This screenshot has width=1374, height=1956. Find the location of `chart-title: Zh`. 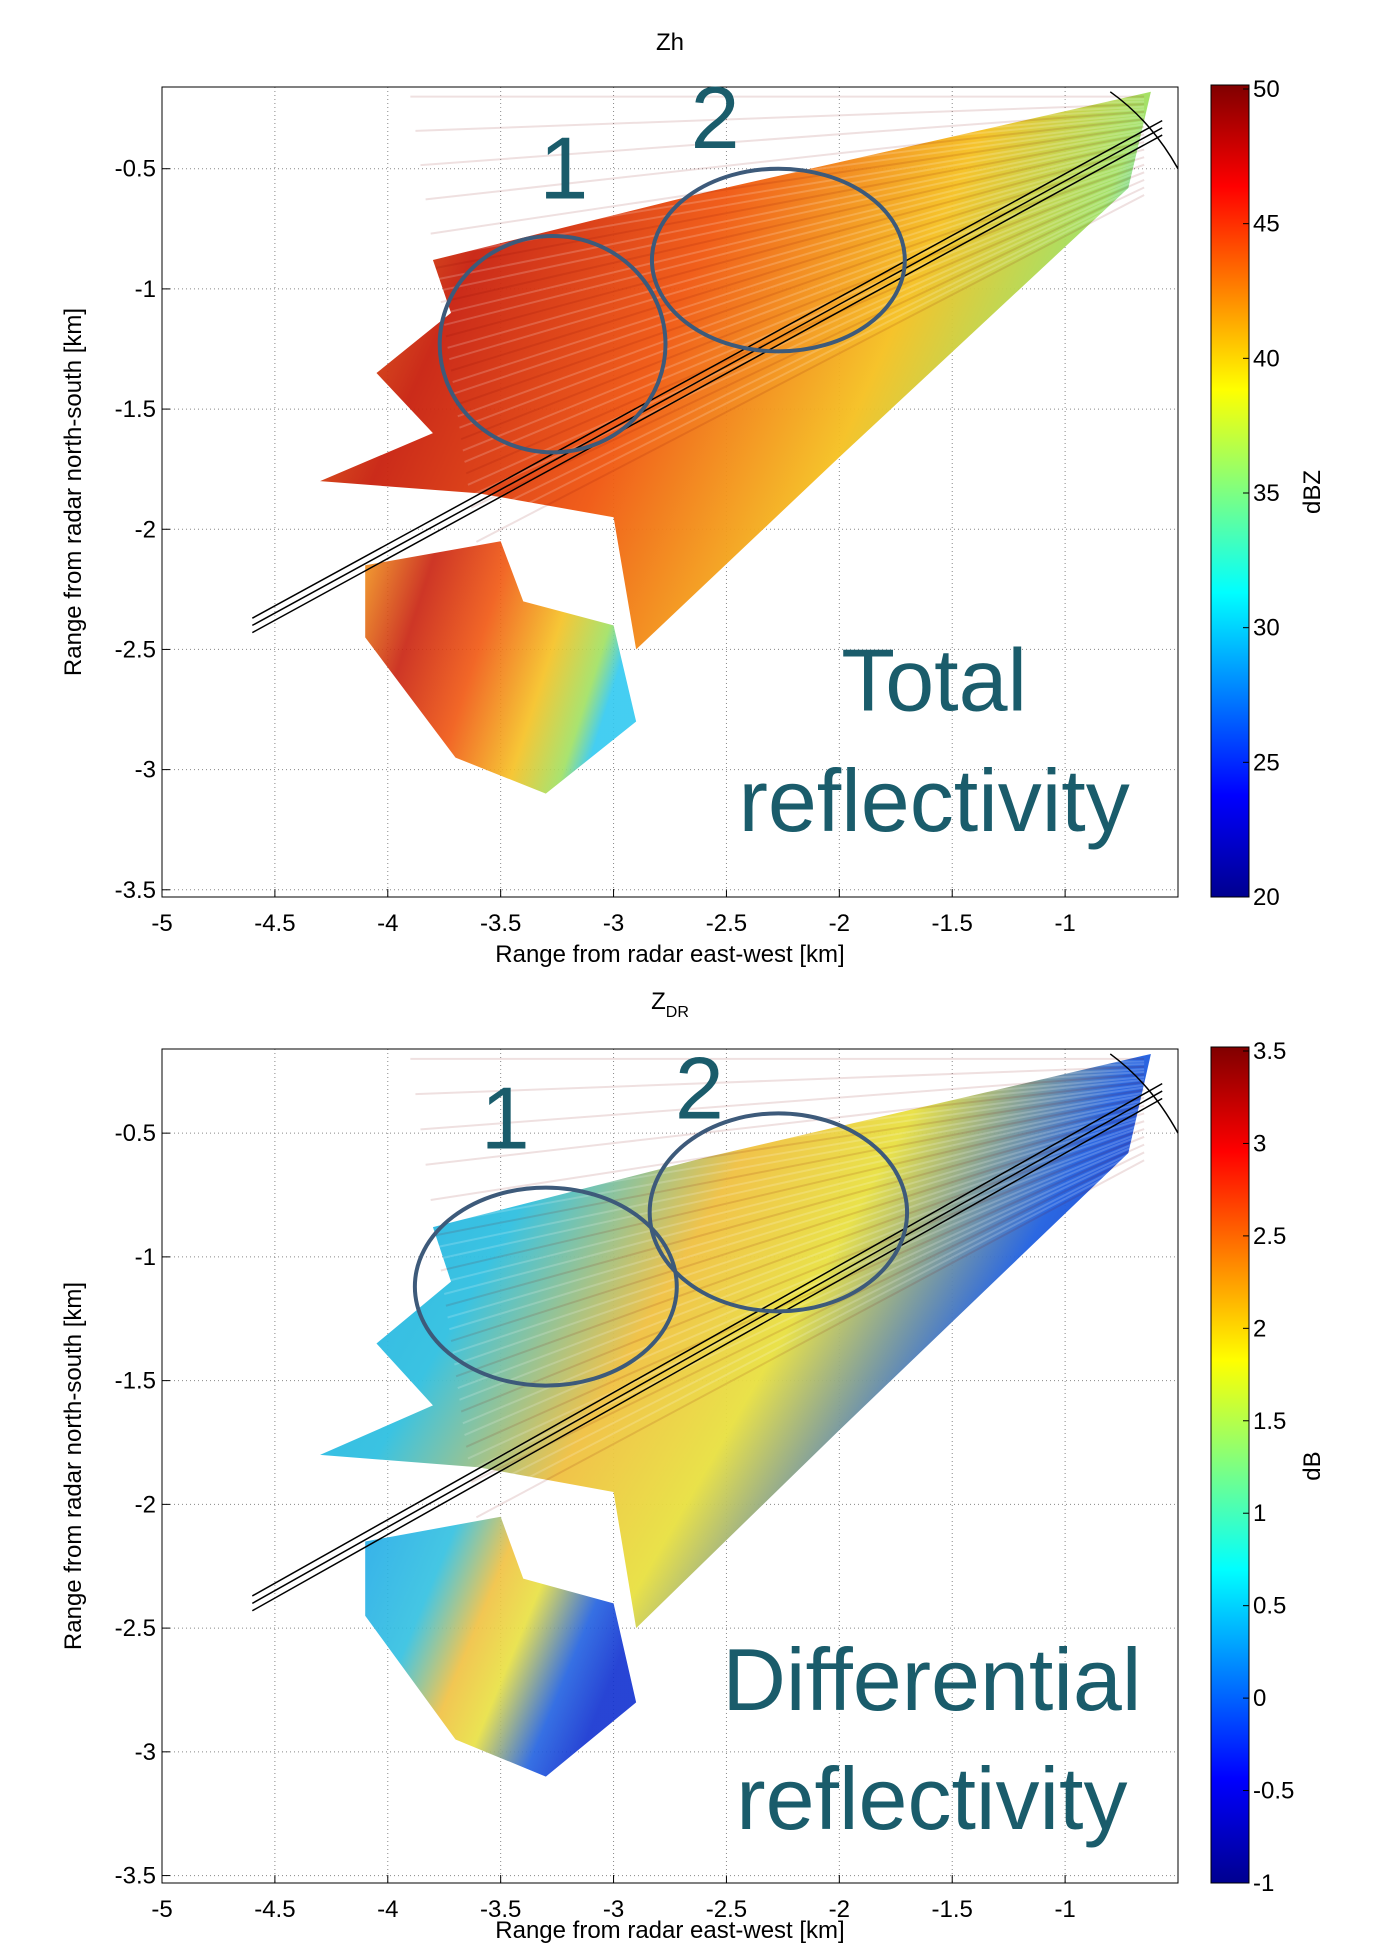

chart-title: Zh is located at coordinates (670, 42).